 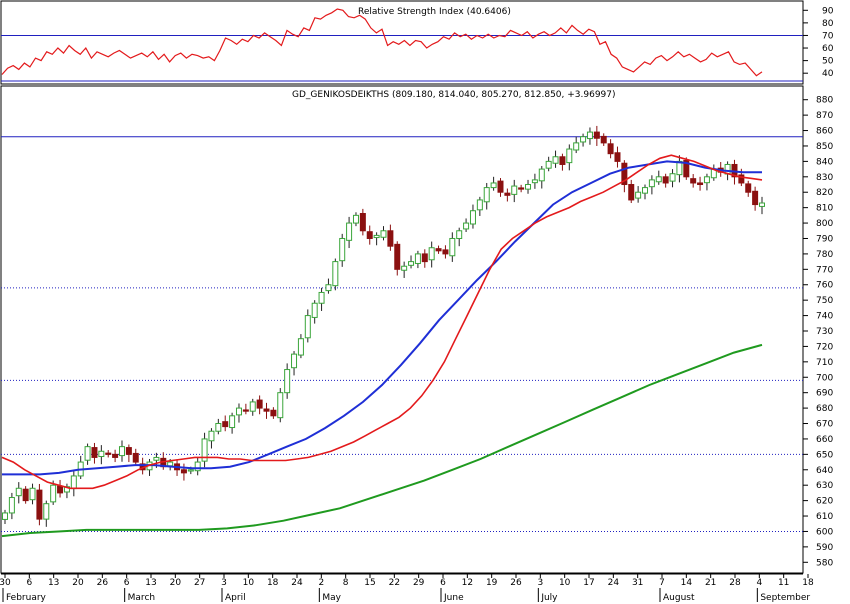 I want to click on price-y-tick-label: 620, so click(x=824, y=502).